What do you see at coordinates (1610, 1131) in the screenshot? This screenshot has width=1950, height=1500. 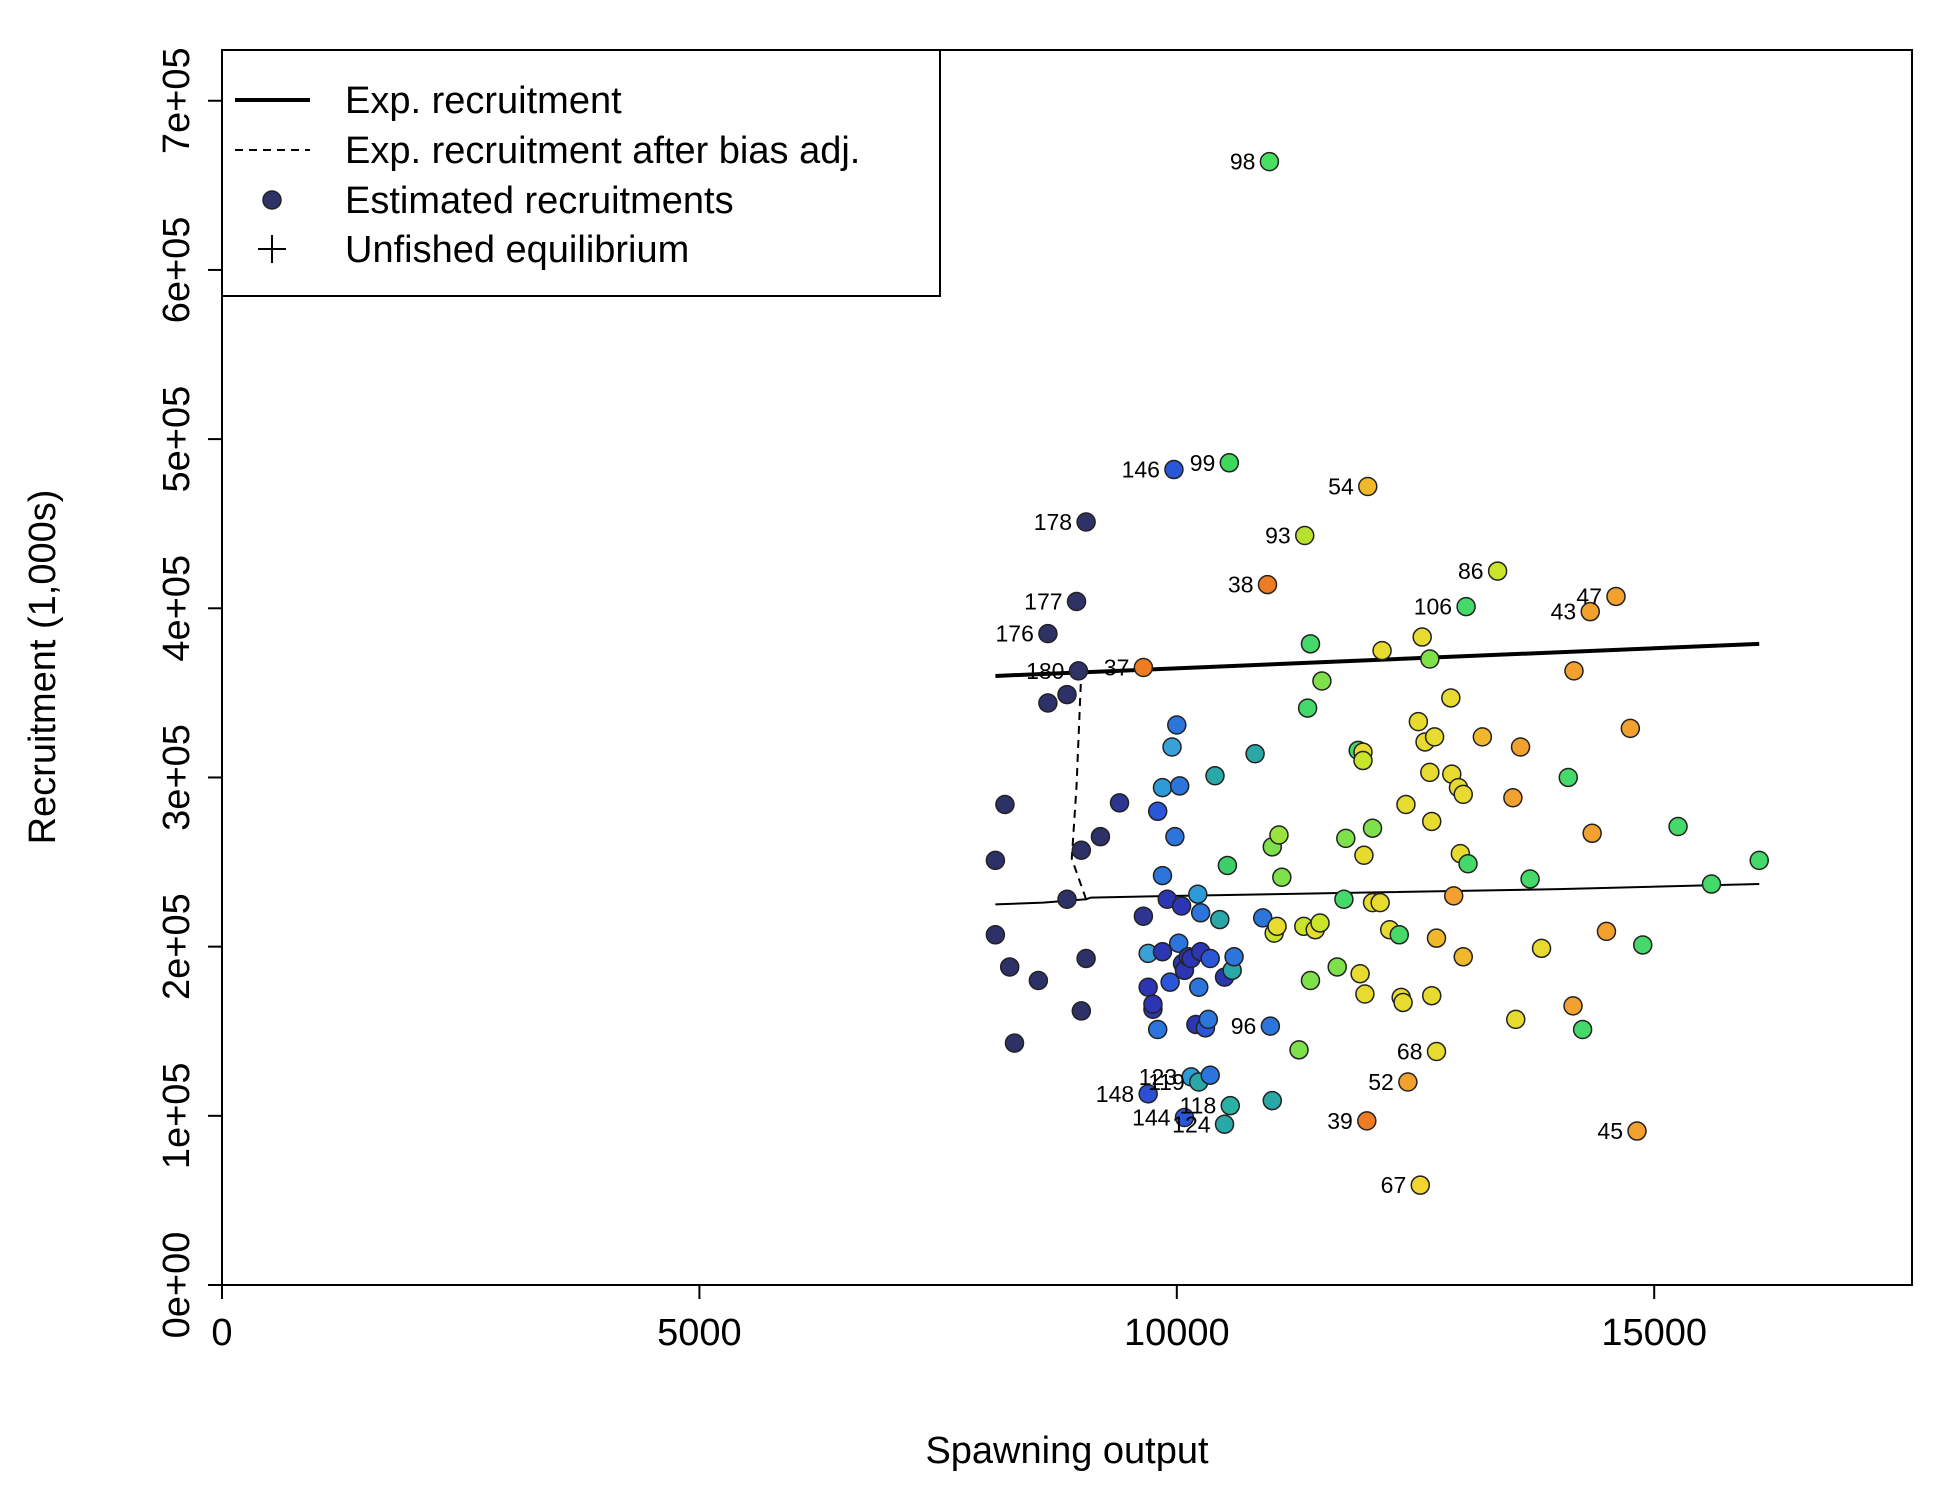 I see `point-year-label: 45` at bounding box center [1610, 1131].